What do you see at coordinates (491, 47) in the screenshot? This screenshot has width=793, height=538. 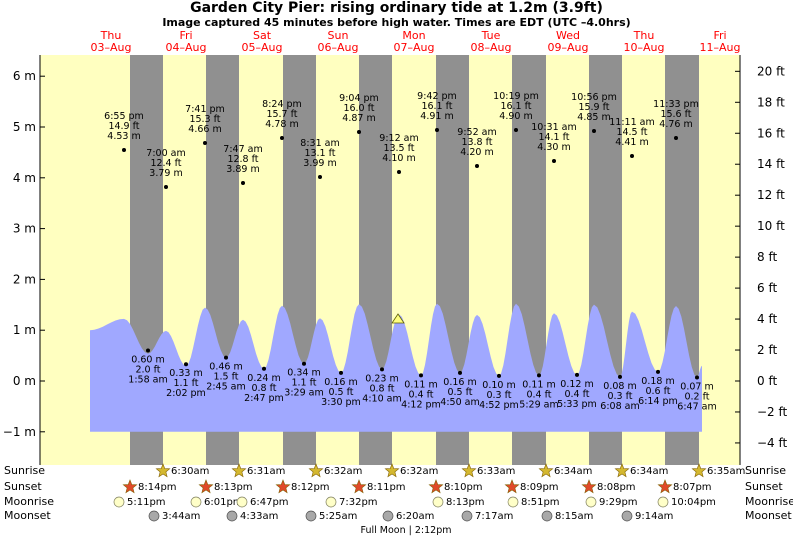 I see `day-date: 08–Aug` at bounding box center [491, 47].